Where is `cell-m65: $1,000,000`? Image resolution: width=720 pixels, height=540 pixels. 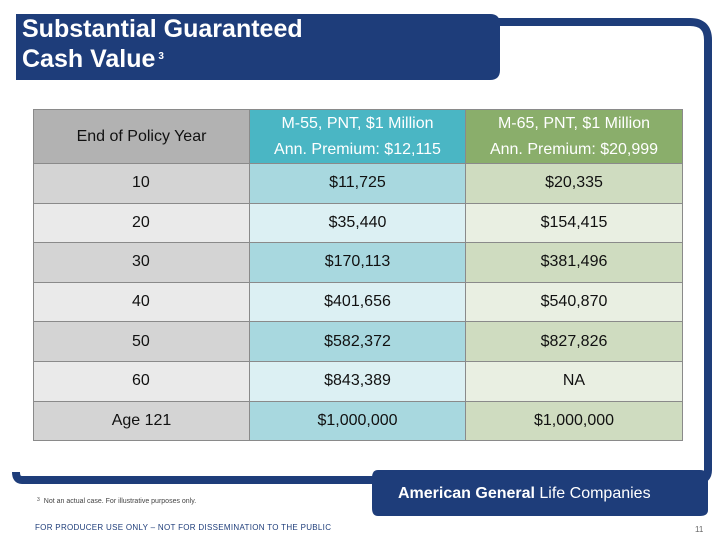
cell-m65: $1,000,000 is located at coordinates (574, 421).